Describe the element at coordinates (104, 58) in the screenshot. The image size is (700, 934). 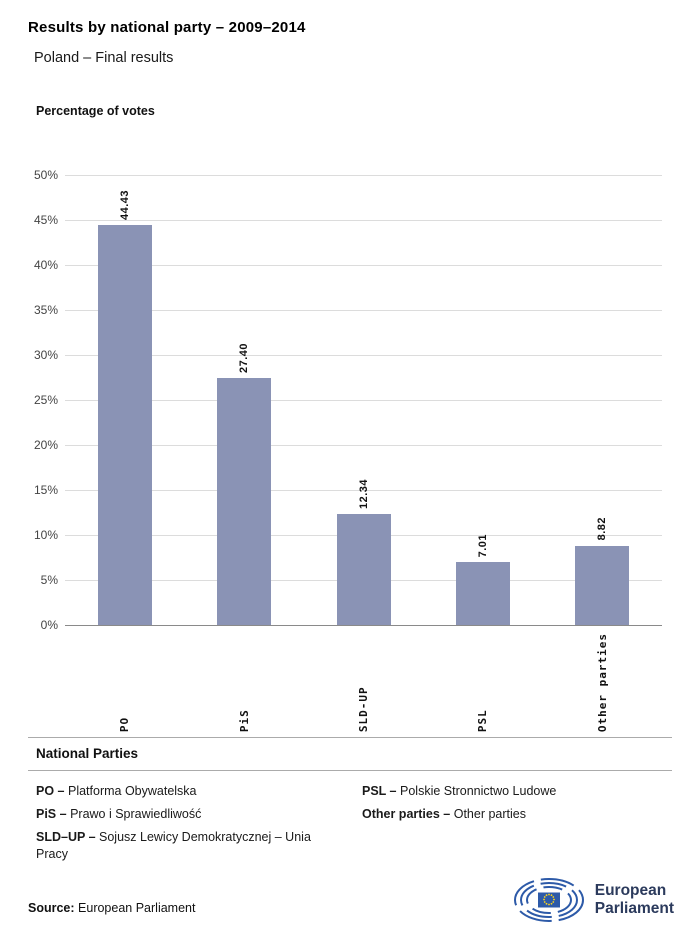
I see `page-subtitle: Poland – Final results` at that location.